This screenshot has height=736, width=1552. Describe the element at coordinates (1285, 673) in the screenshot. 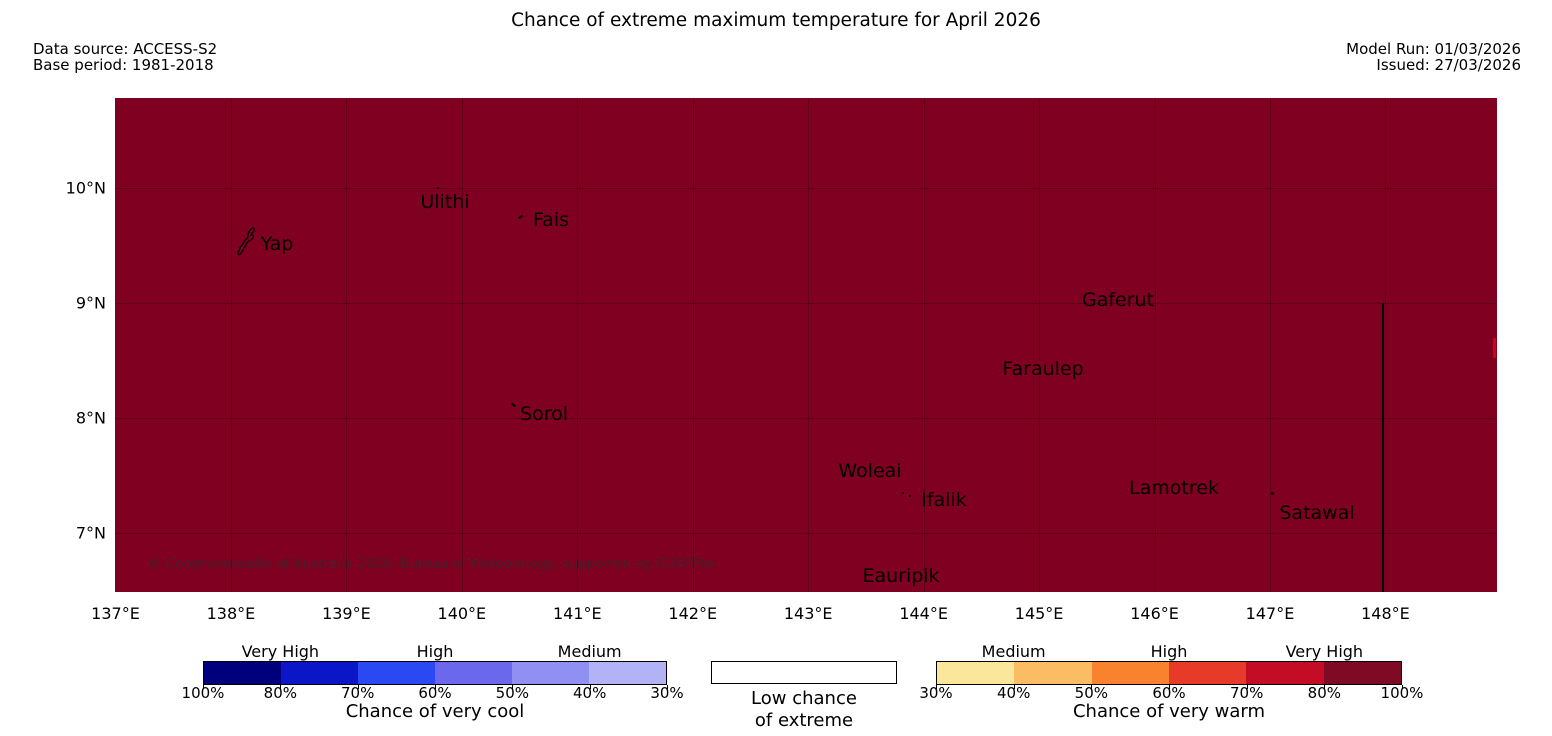

I see `warm-segment-70%-80%` at that location.